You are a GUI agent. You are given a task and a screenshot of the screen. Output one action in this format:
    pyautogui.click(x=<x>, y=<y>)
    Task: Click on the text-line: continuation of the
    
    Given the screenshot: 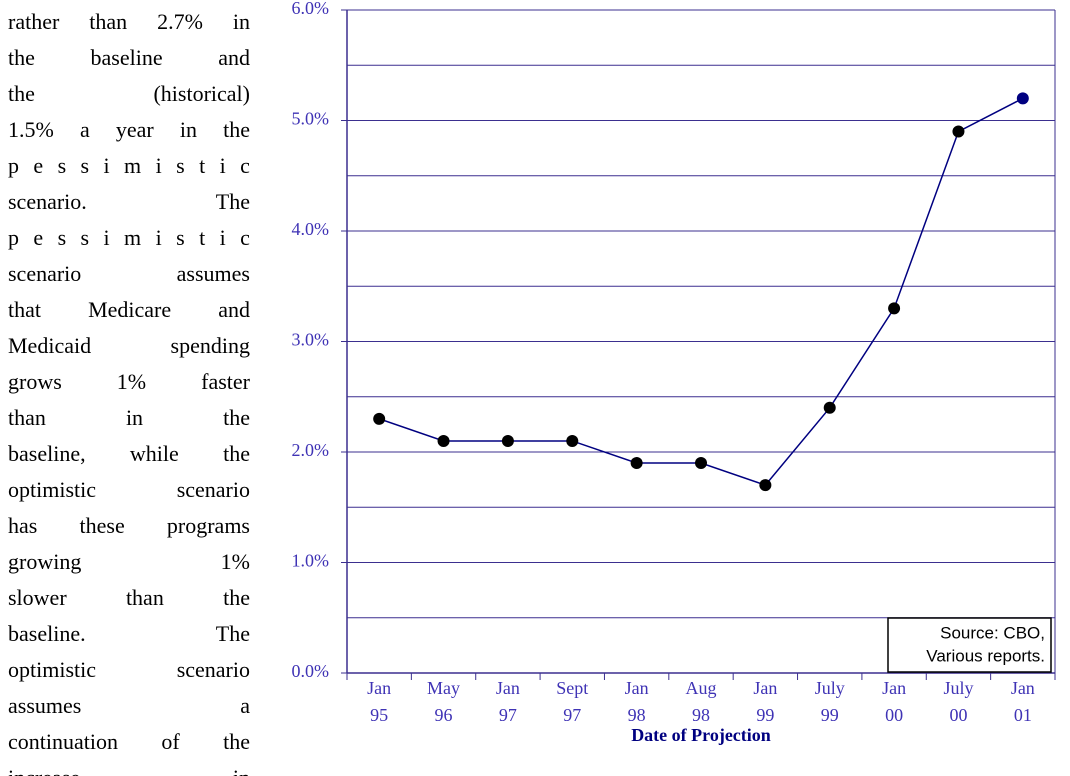 What is the action you would take?
    pyautogui.click(x=129, y=741)
    